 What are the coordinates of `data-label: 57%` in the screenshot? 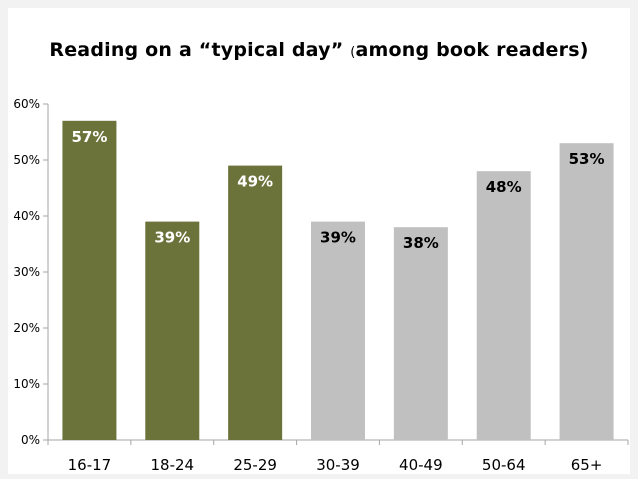 It's located at (89, 137).